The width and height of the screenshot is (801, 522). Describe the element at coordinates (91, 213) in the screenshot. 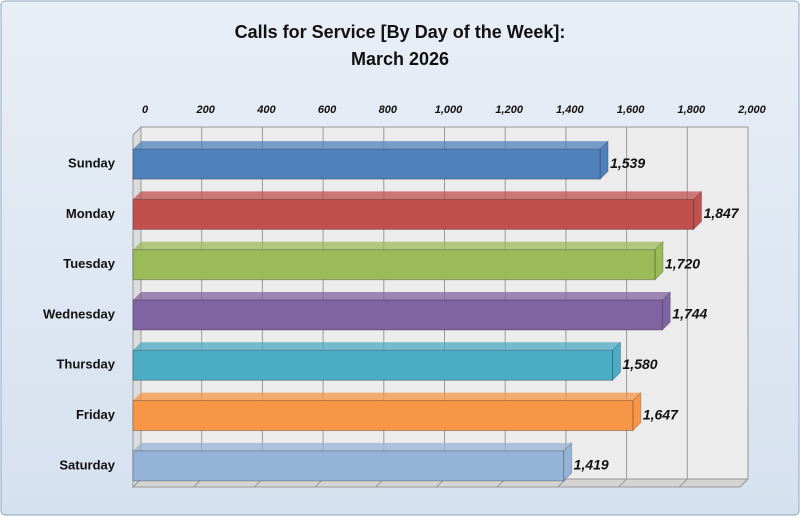

I see `y-tick-label: Monday` at that location.